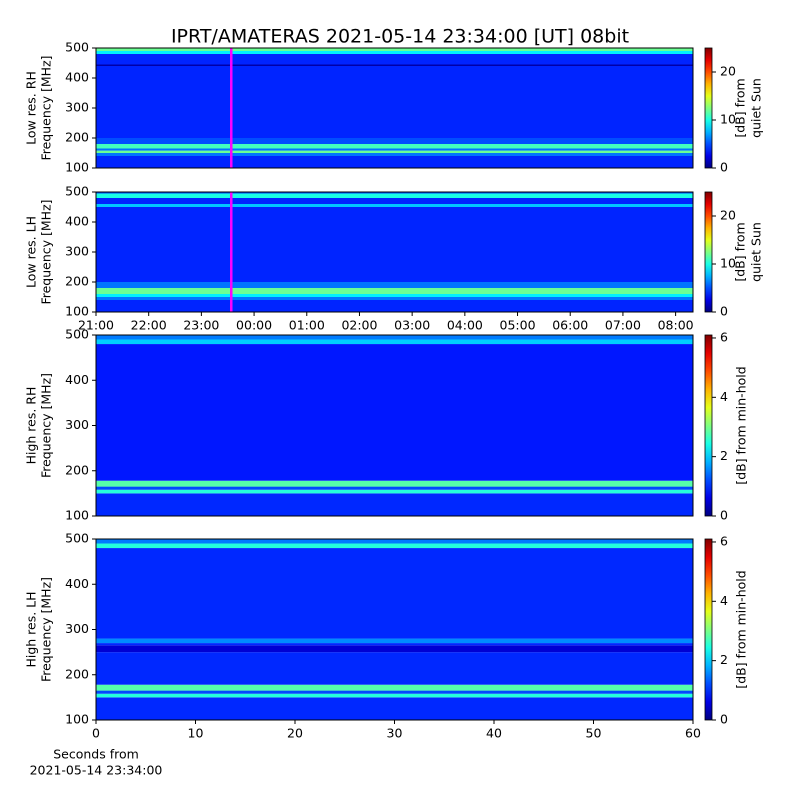 This screenshot has height=800, width=800. What do you see at coordinates (96, 733) in the screenshot?
I see `x-tick-label: 0` at bounding box center [96, 733].